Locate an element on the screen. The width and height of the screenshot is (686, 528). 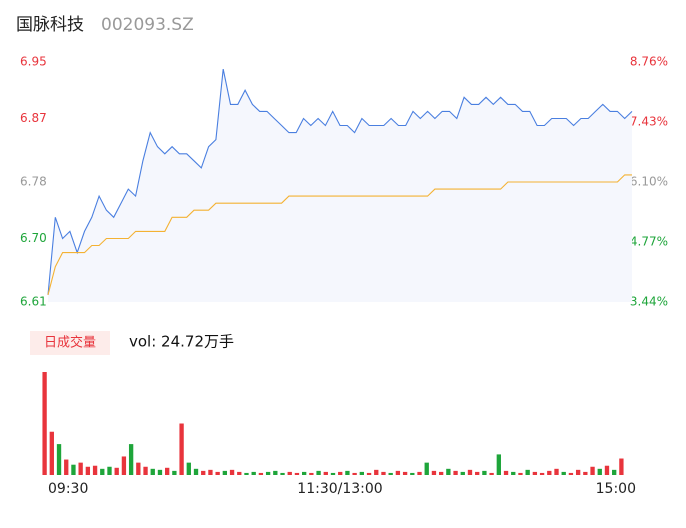
x-tick-label: 11:30/13:00 is located at coordinates (339, 489).